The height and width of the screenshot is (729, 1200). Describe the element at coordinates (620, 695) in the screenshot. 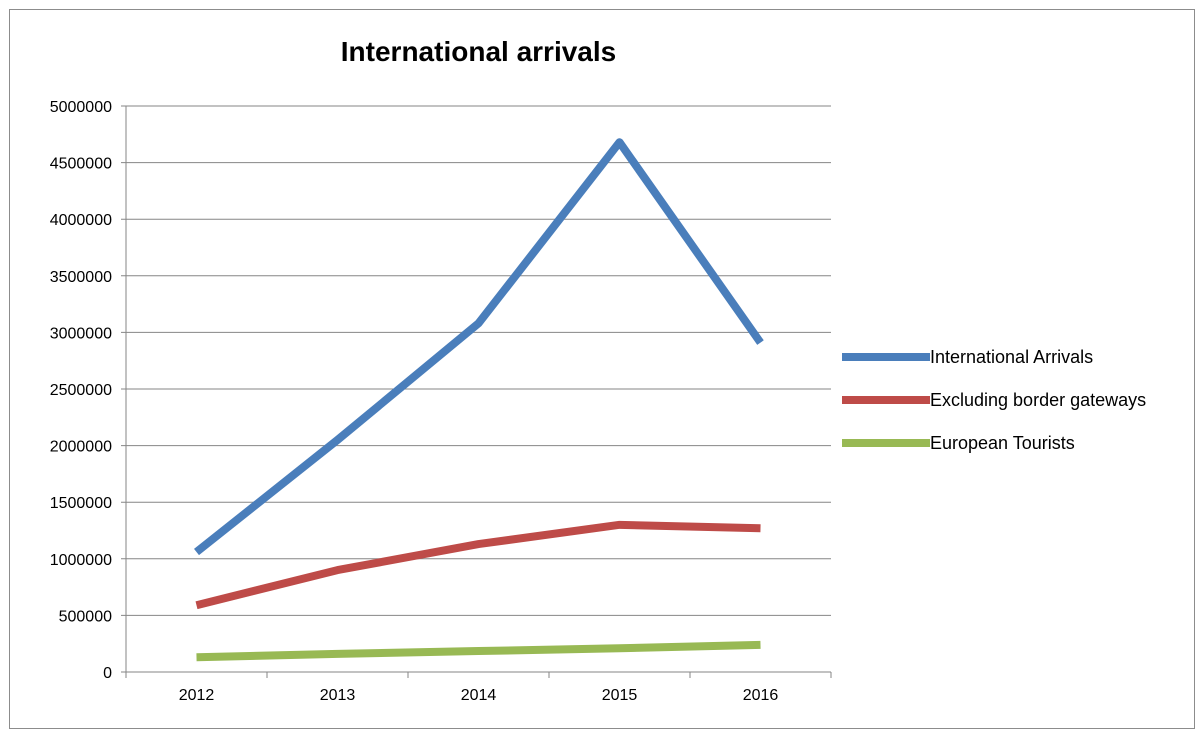

I see `x-tick-label: 2015` at that location.